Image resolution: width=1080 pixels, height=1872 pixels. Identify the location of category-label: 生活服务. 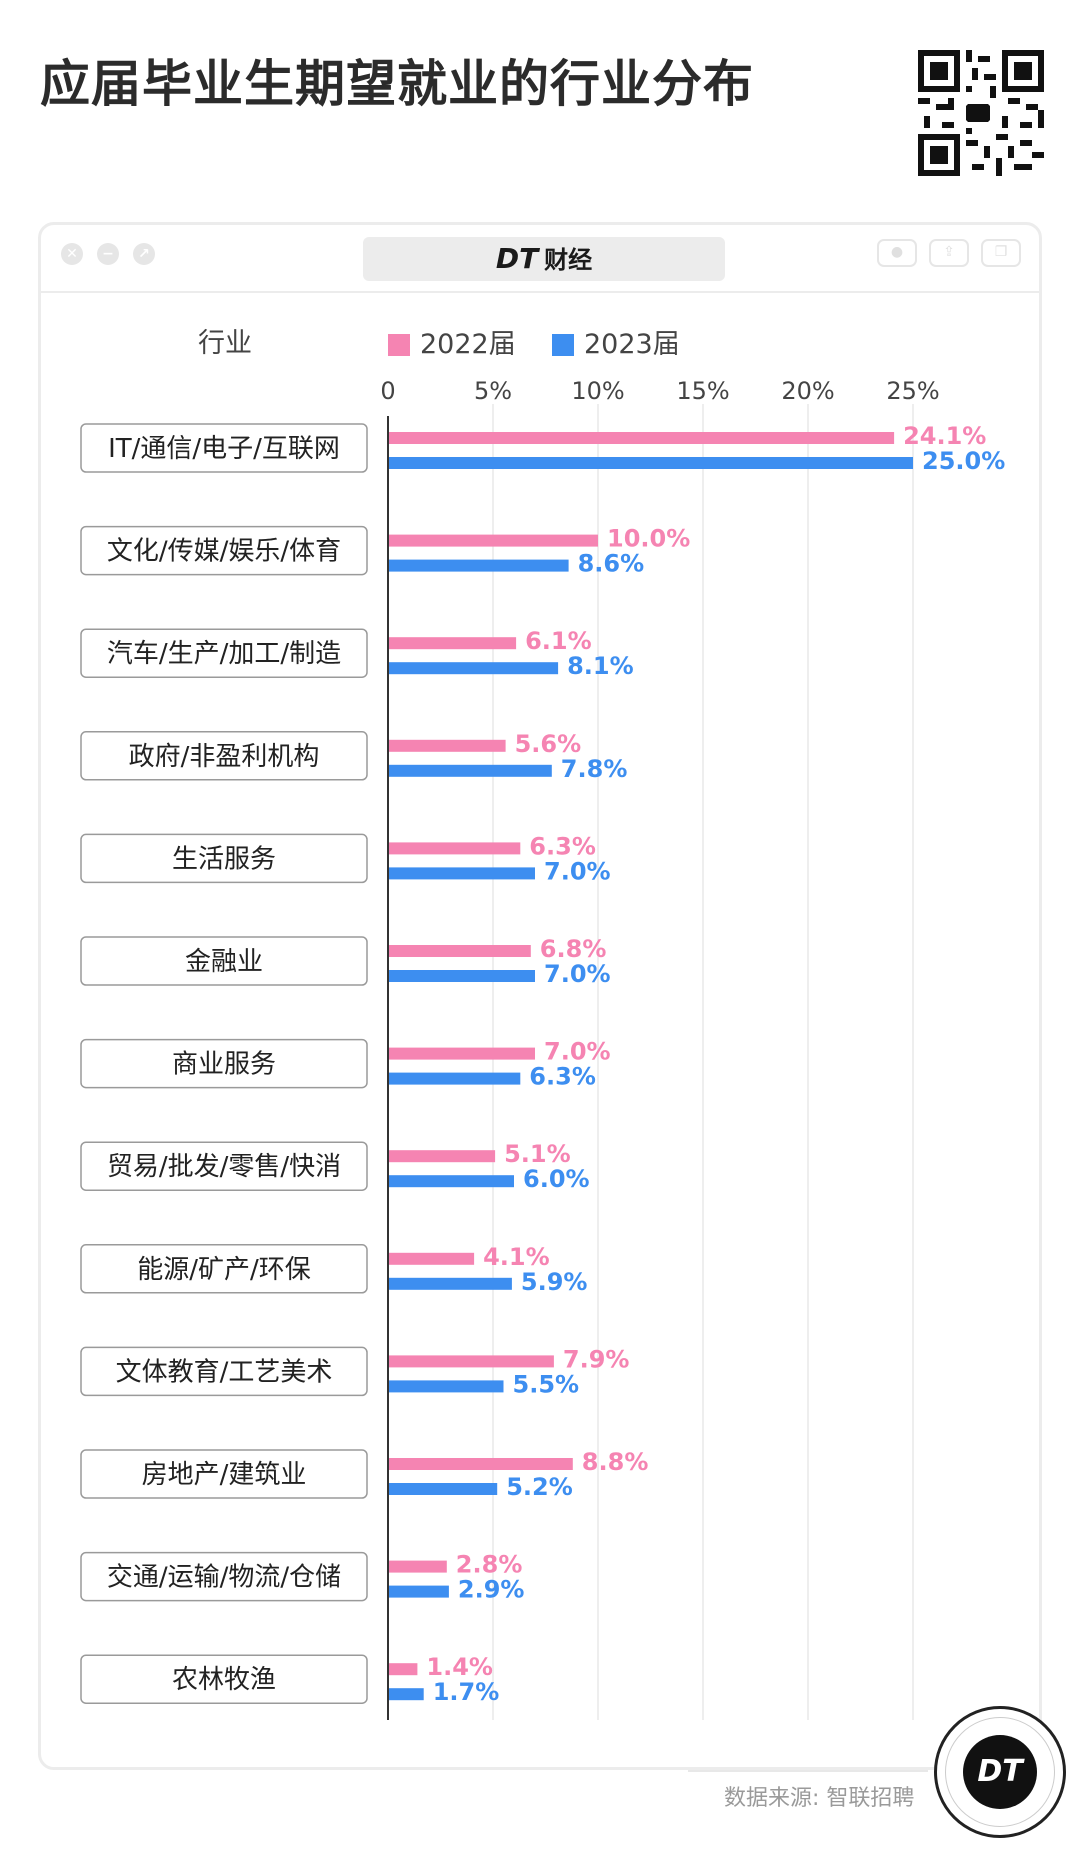
(224, 859).